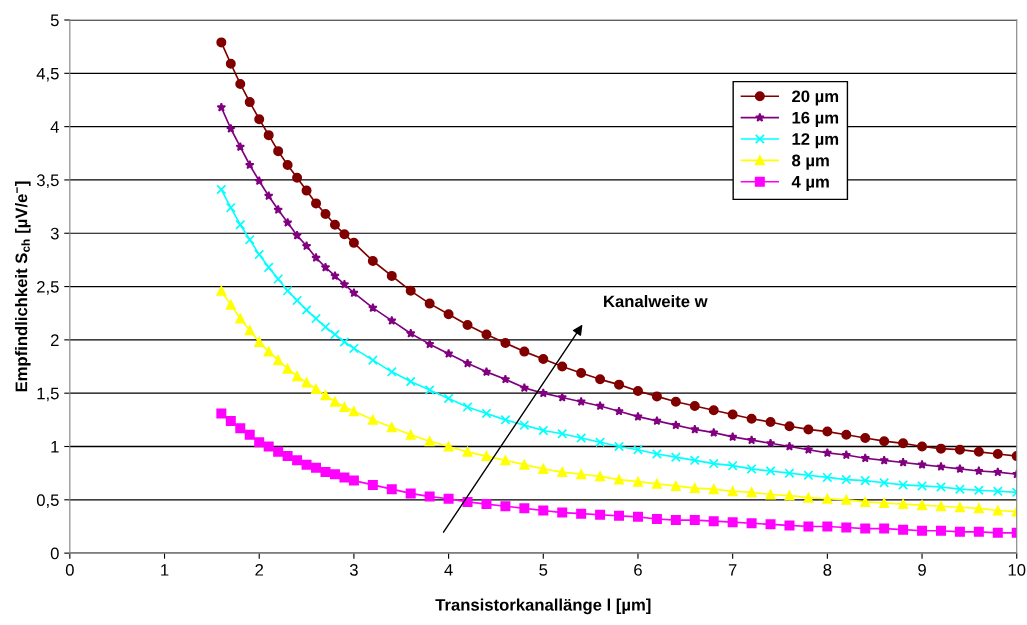 This screenshot has width=1027, height=625. What do you see at coordinates (810, 162) in the screenshot?
I see `legend-label: 8 µm` at bounding box center [810, 162].